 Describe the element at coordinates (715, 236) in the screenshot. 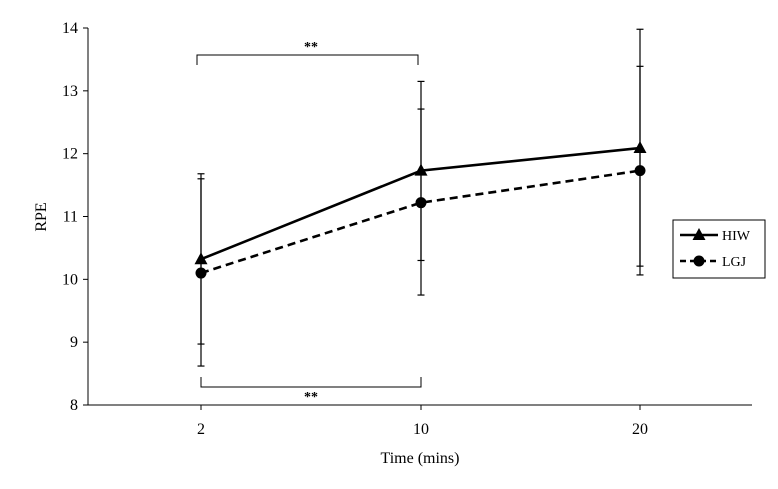

I see `legend-entry-hiw: HIW` at that location.